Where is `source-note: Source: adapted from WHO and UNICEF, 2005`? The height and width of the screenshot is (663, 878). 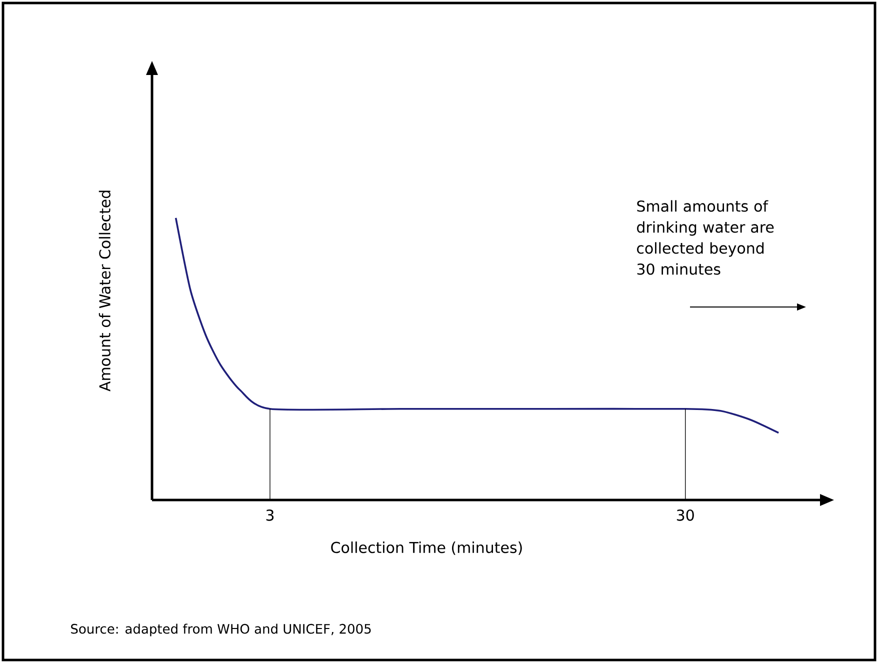
source-note: Source: adapted from WHO and UNICEF, 2005 is located at coordinates (221, 630).